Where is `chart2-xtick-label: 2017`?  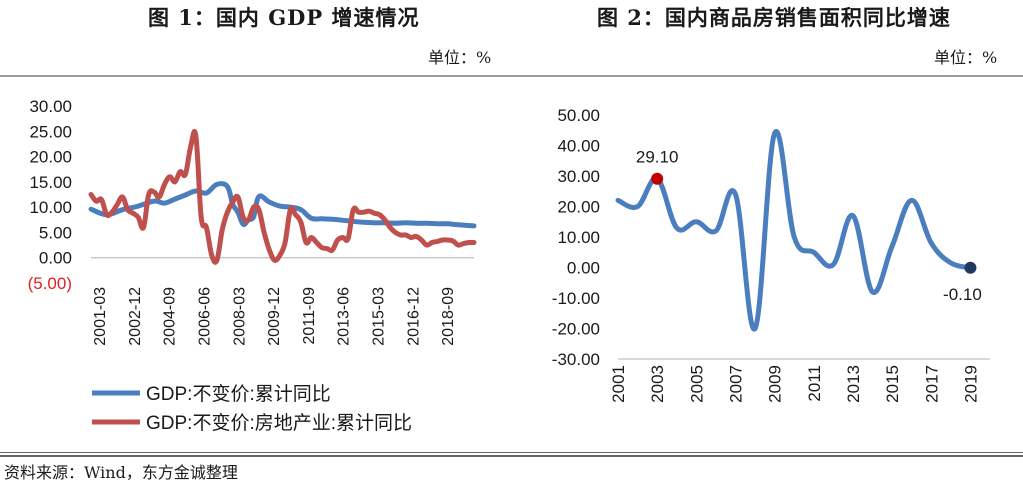 chart2-xtick-label: 2017 is located at coordinates (931, 384).